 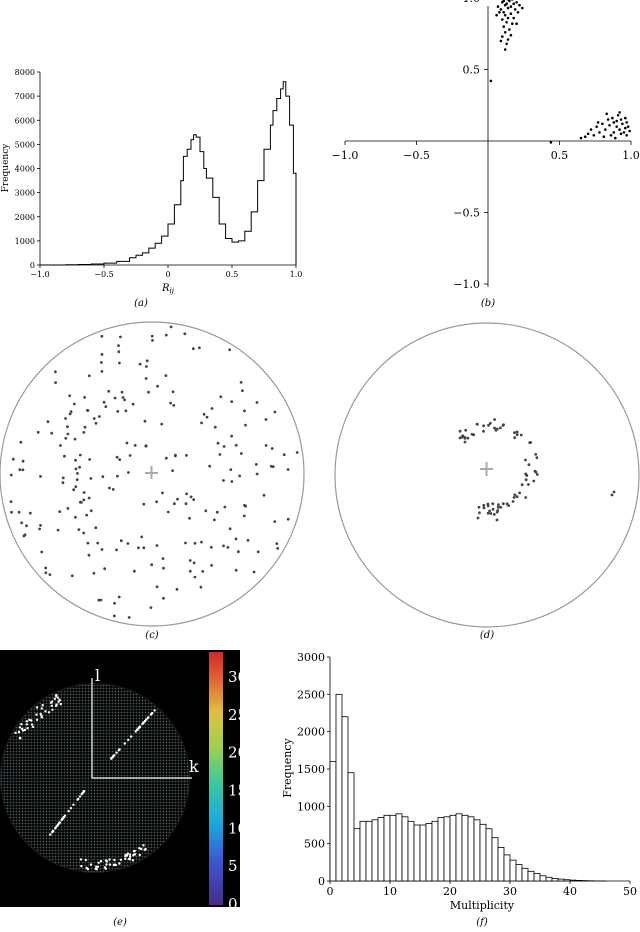 I want to click on panel-d-pole-points, so click(x=537, y=470).